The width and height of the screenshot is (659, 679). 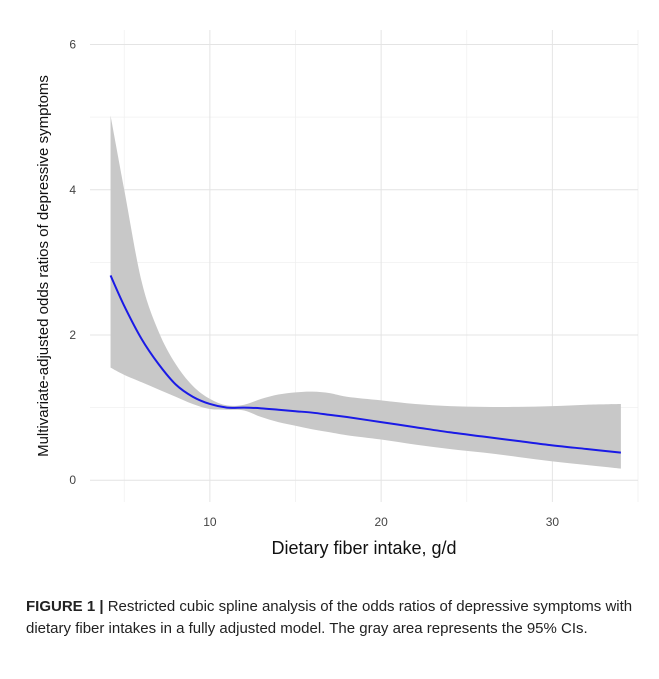 I want to click on y-tick-label: 2, so click(x=72, y=335).